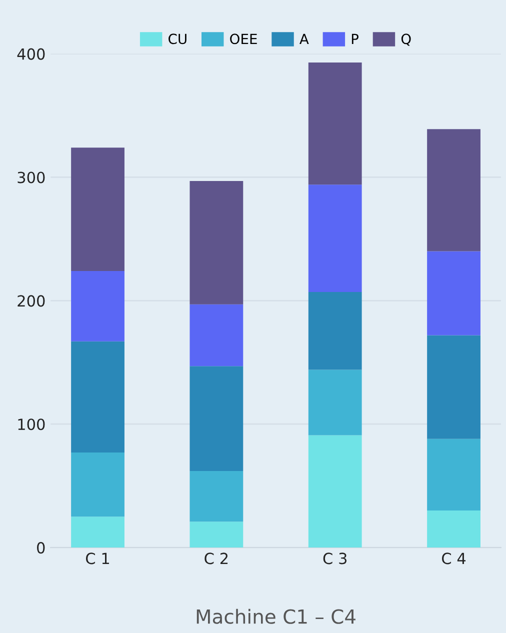 The height and width of the screenshot is (633, 506). I want to click on x-tick-label: C 4, so click(454, 558).